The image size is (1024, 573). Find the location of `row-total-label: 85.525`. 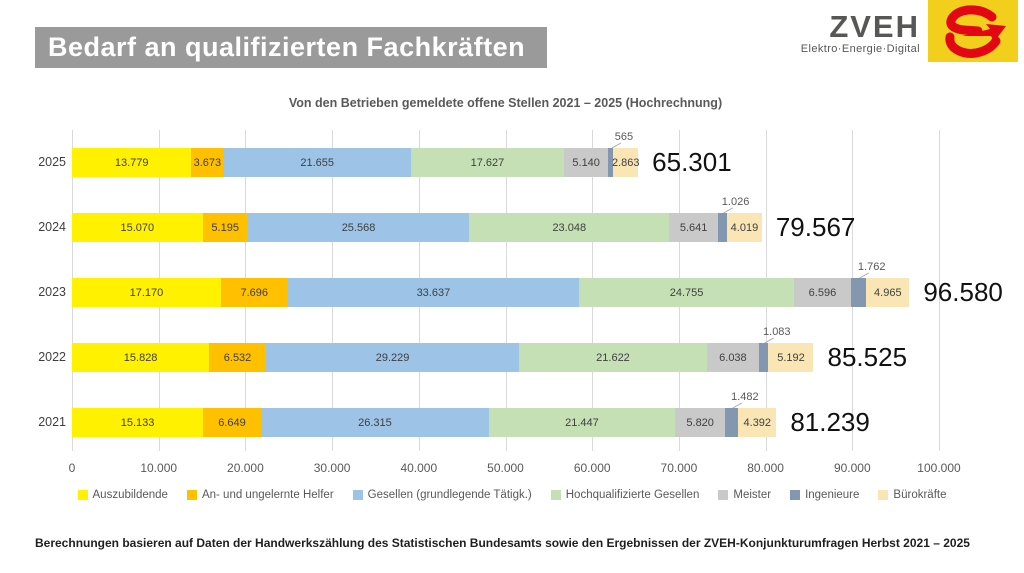

row-total-label: 85.525 is located at coordinates (867, 357).